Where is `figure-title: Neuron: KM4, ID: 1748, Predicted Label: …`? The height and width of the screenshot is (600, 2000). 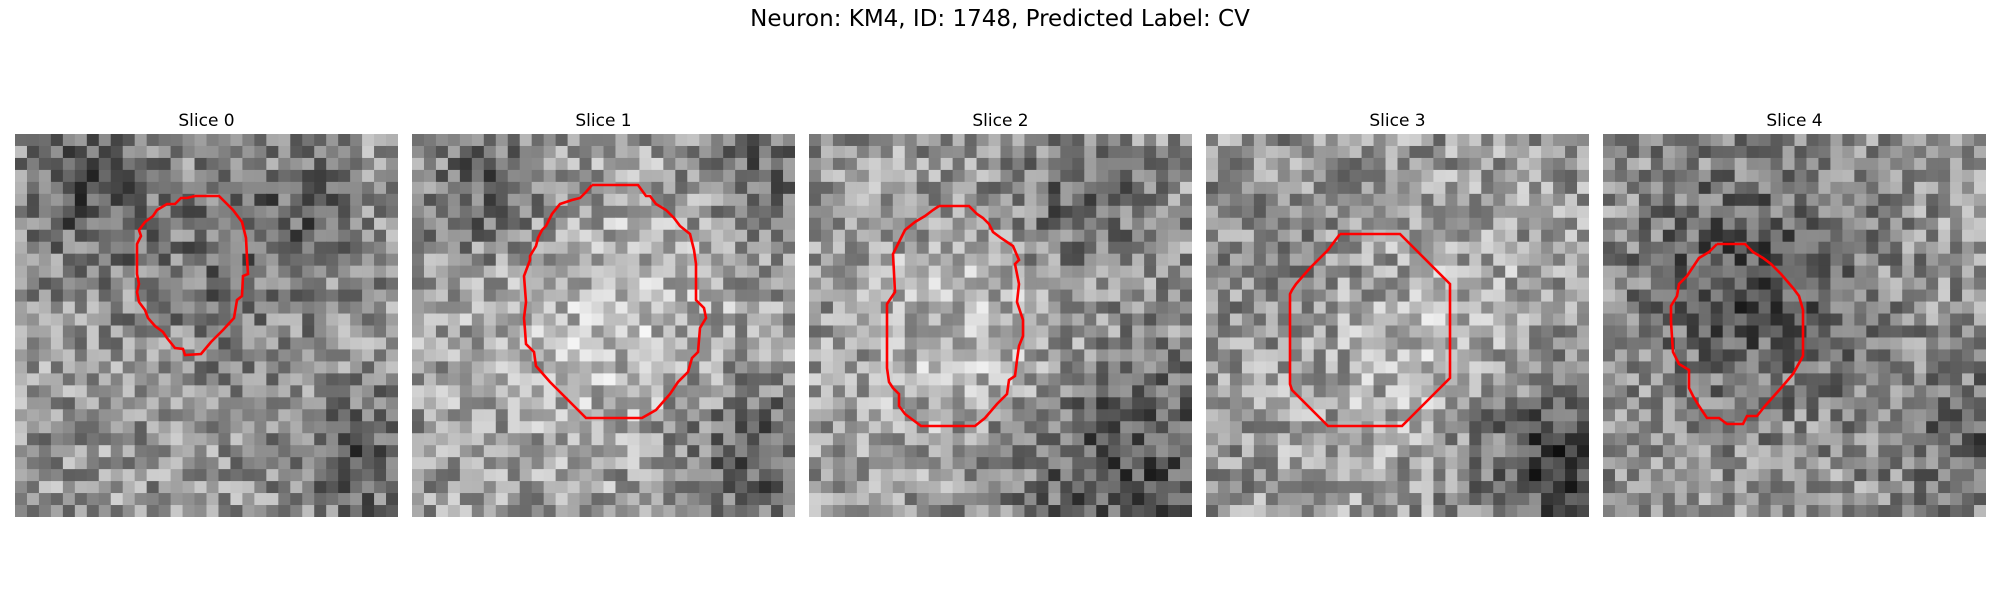 figure-title: Neuron: KM4, ID: 1748, Predicted Label: … is located at coordinates (1000, 19).